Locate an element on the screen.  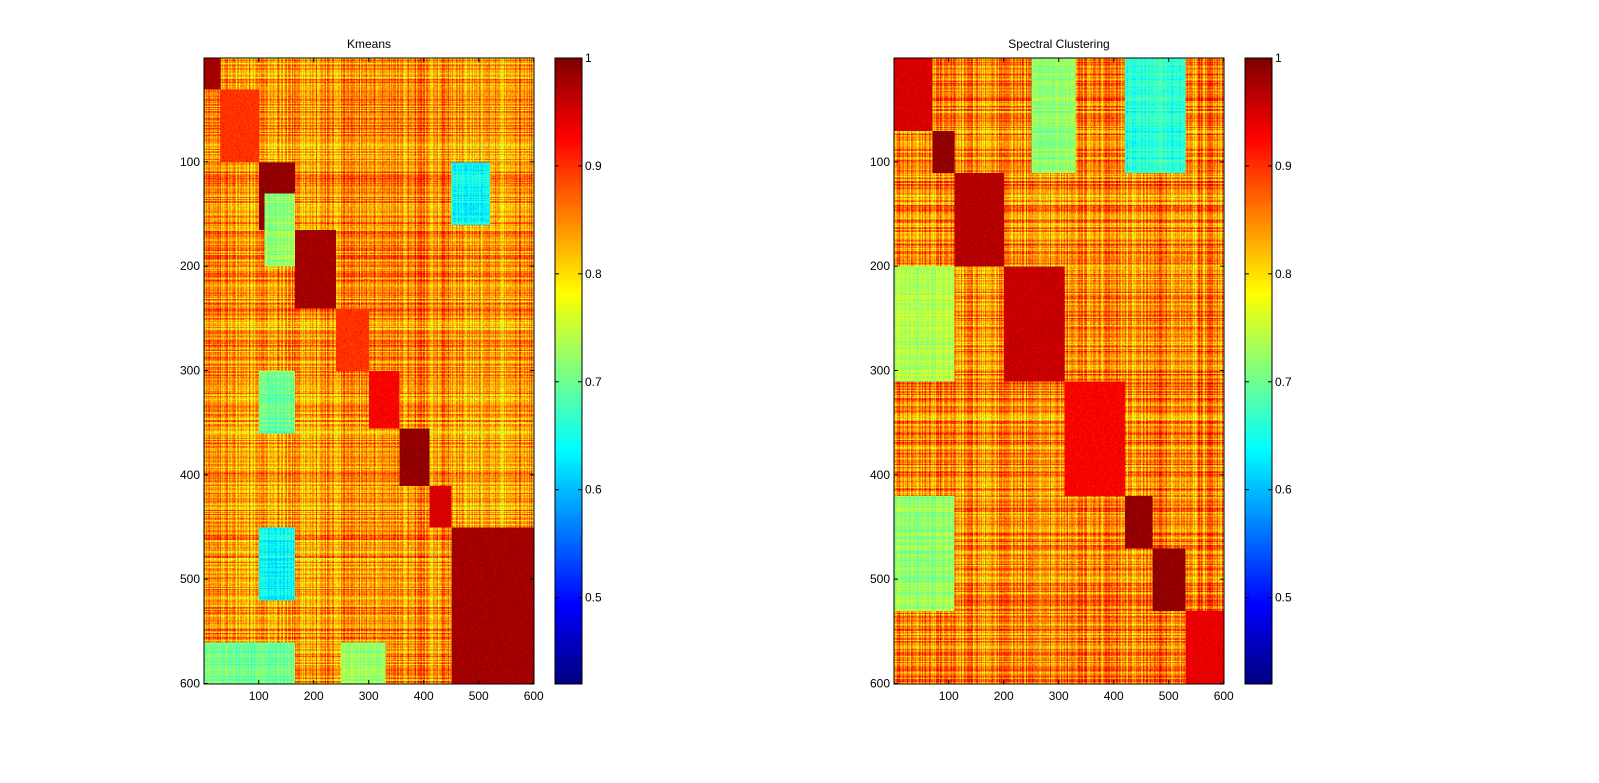
kmeans-colorbar-frame is located at coordinates (568, 371).